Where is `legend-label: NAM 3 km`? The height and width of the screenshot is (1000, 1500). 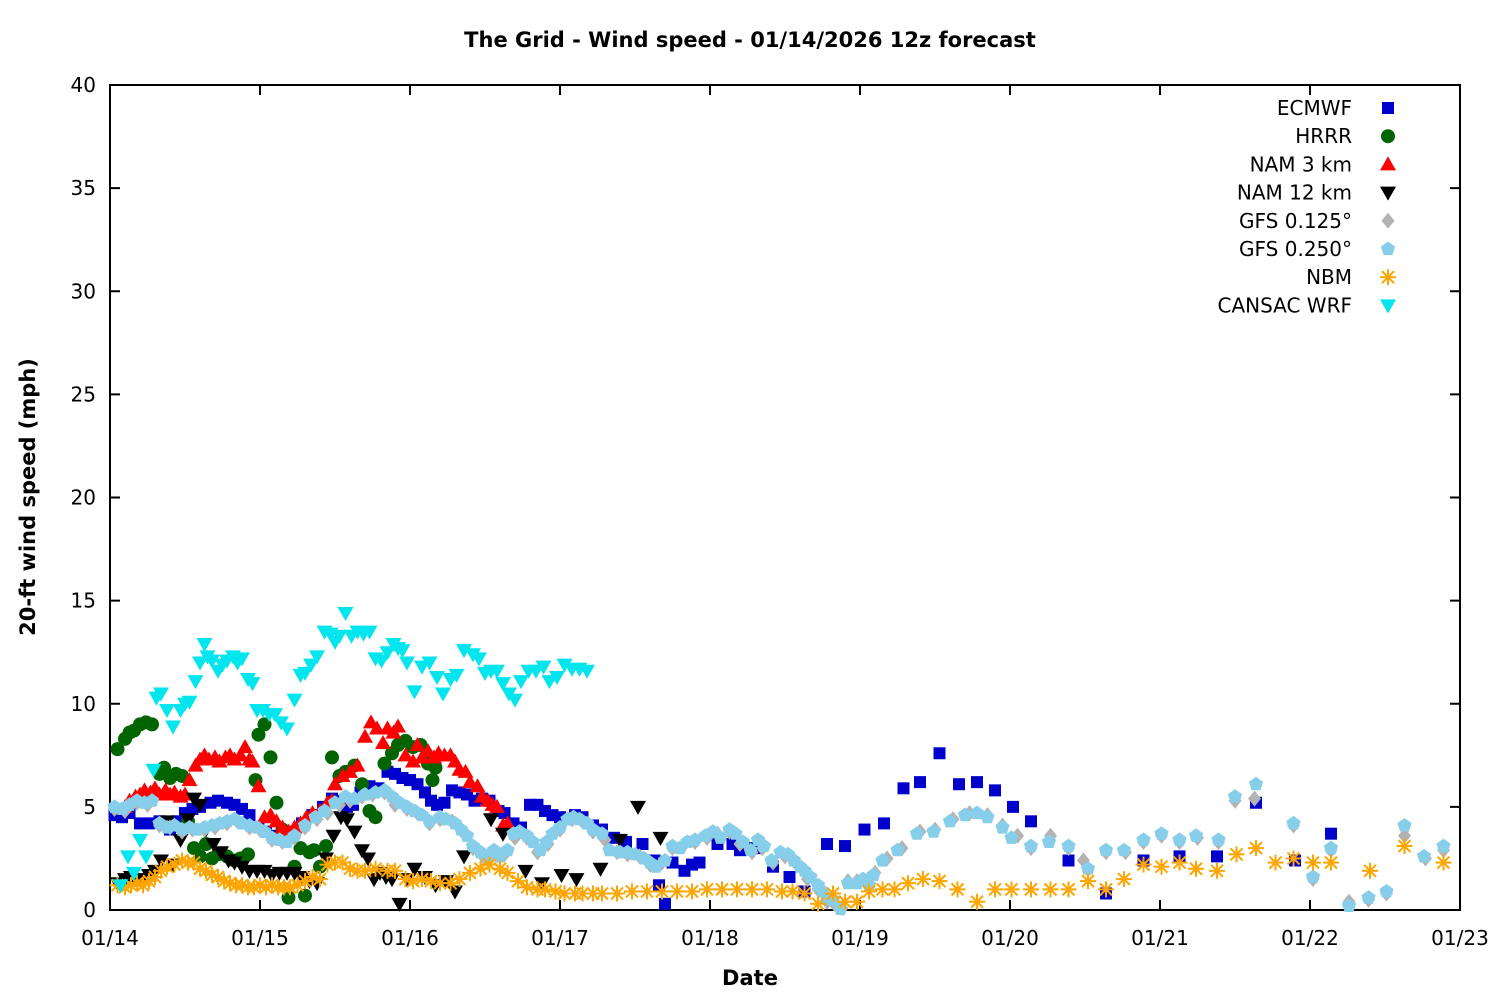 legend-label: NAM 3 km is located at coordinates (1301, 164).